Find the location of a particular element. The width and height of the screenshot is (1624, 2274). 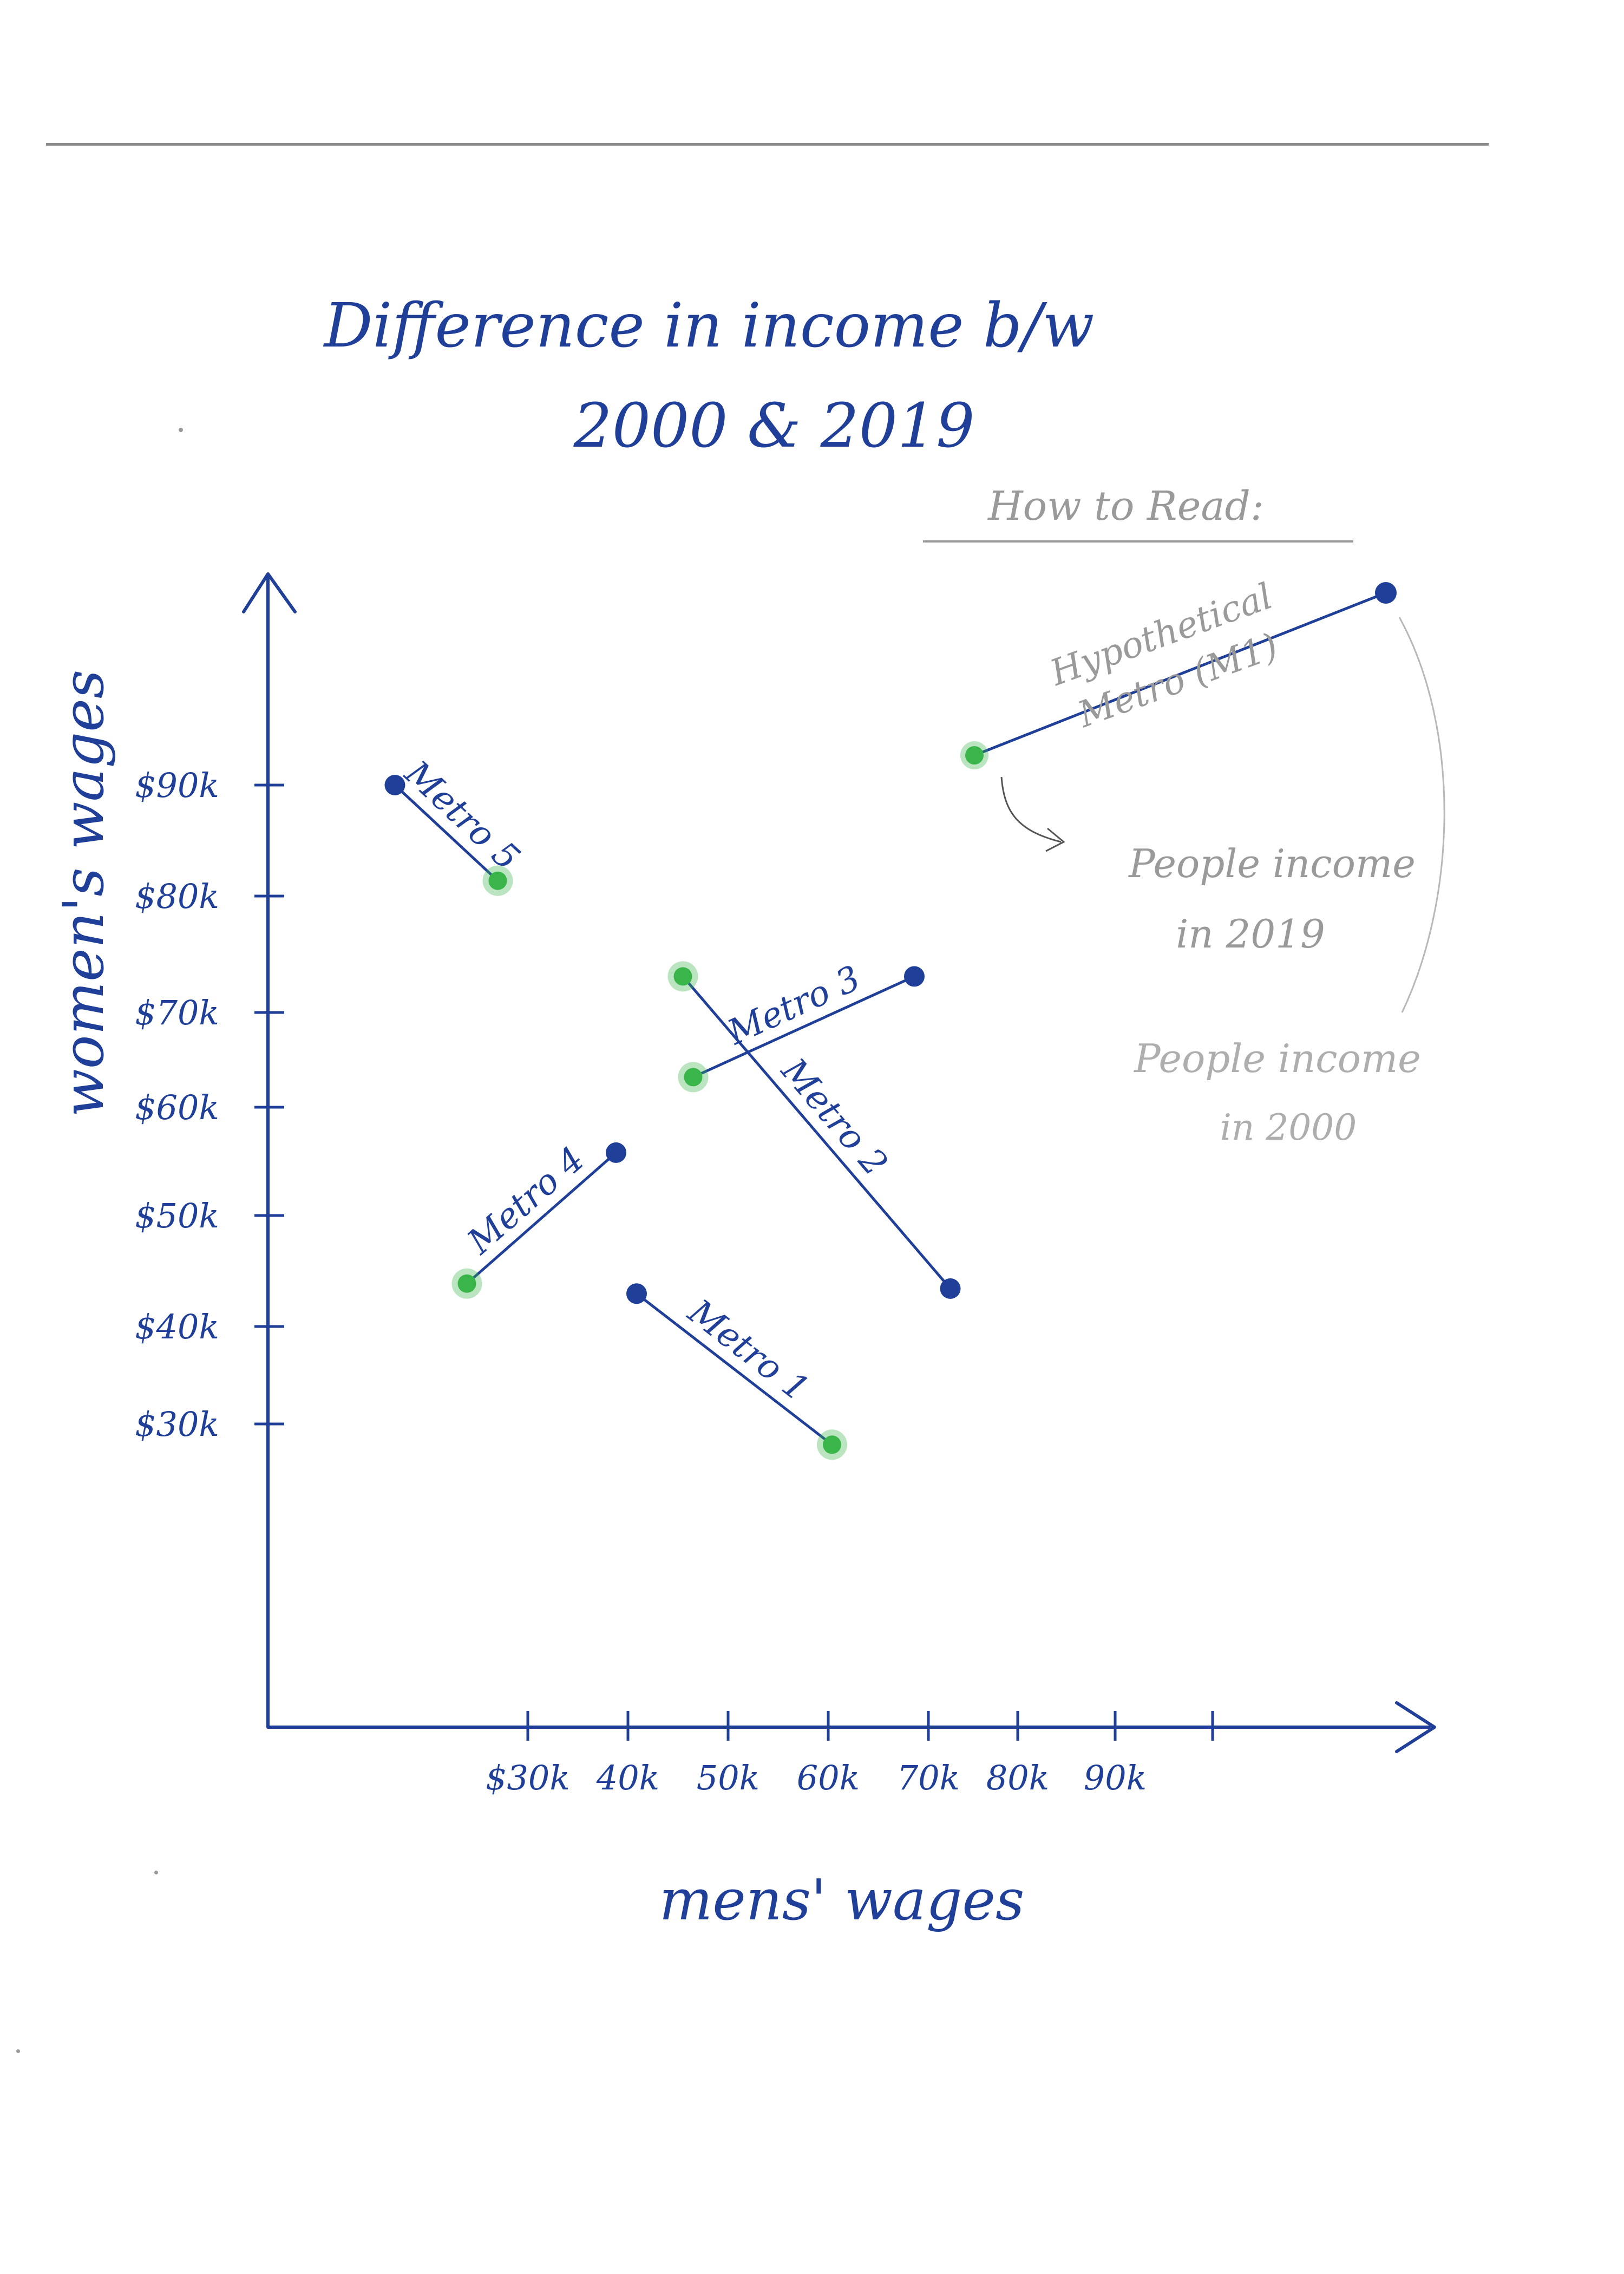

metro-series: Metro 1 is located at coordinates (736, 1371).